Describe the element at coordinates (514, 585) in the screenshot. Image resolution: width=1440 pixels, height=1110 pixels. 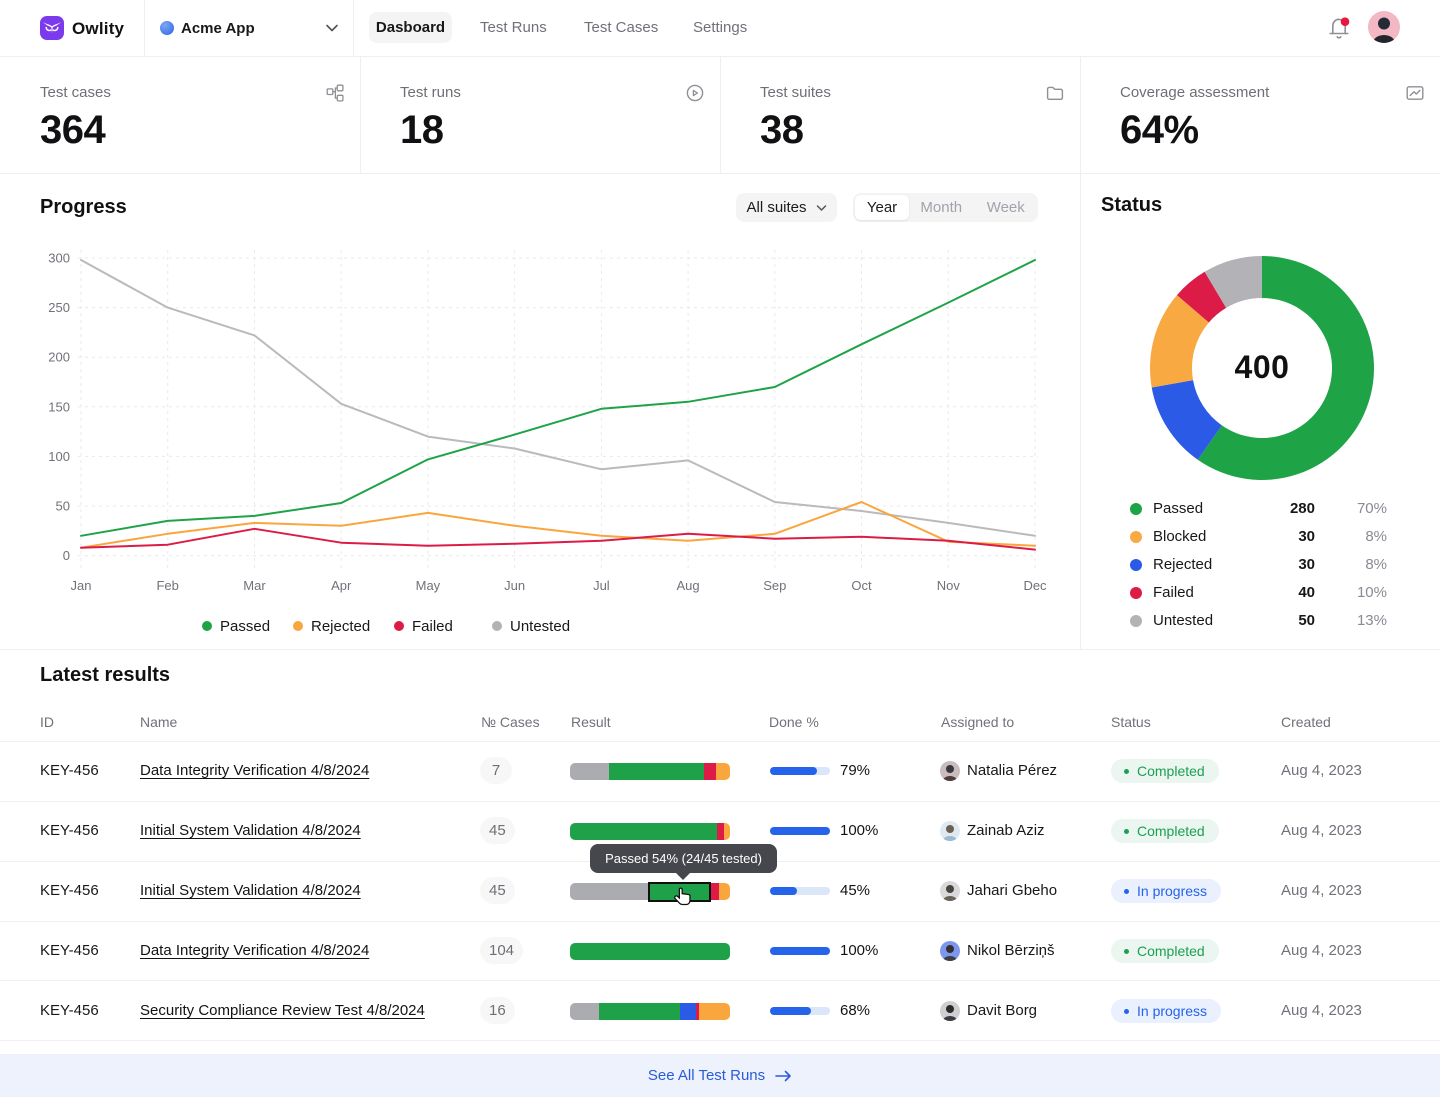
I see `svg-text: Jun` at that location.